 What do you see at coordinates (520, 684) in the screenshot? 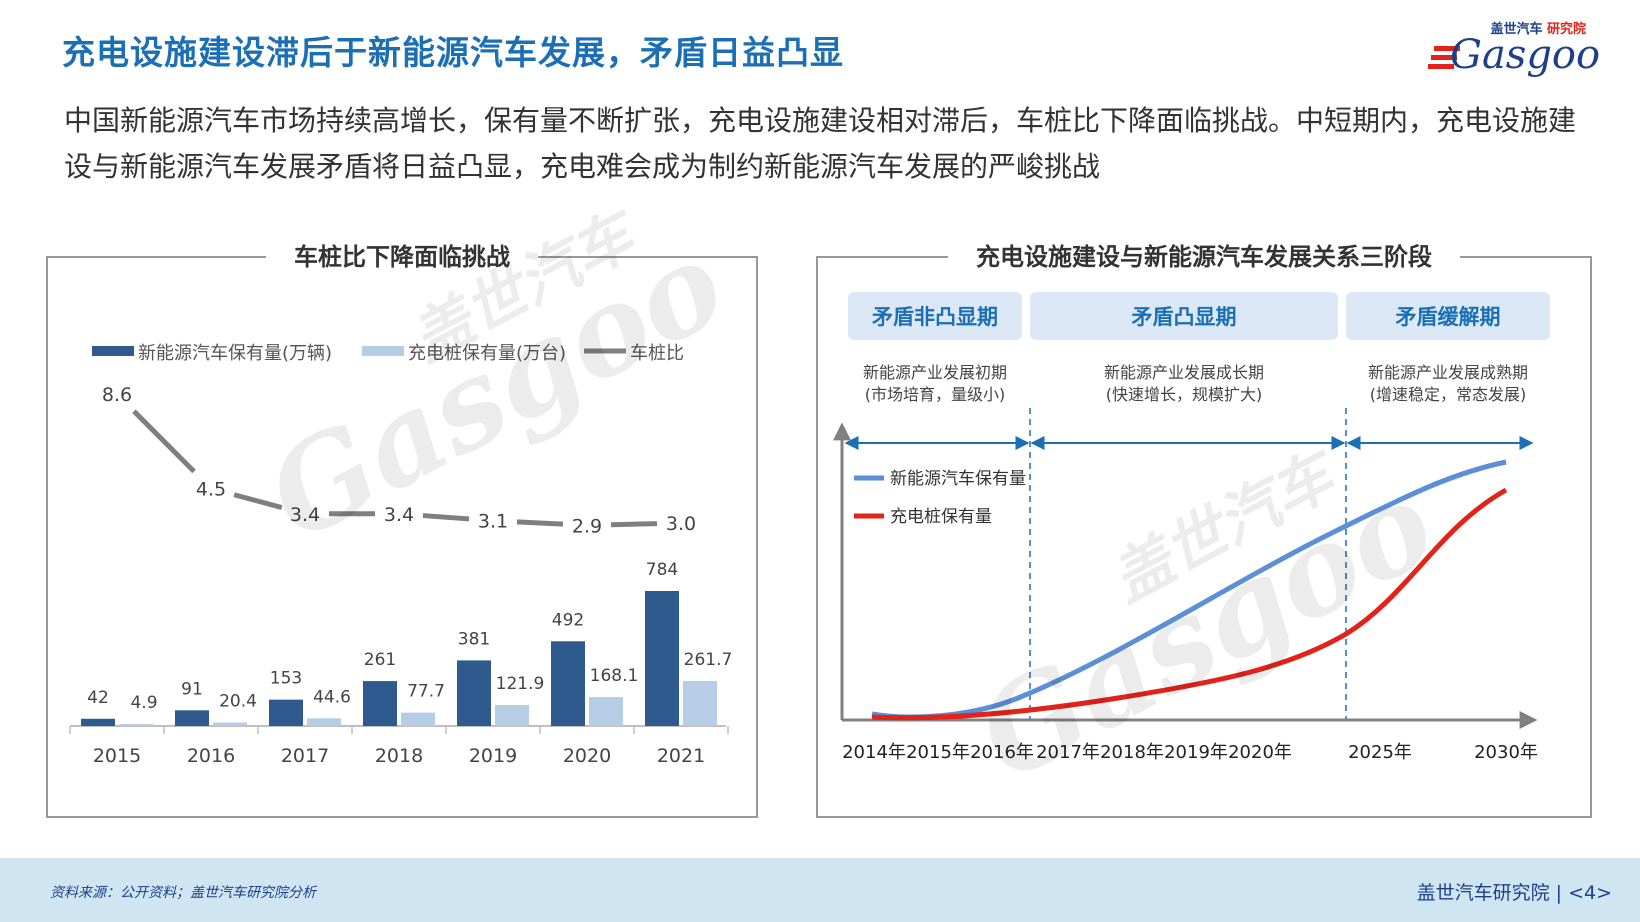
I see `bar-label-pile-2019: 121.9` at bounding box center [520, 684].